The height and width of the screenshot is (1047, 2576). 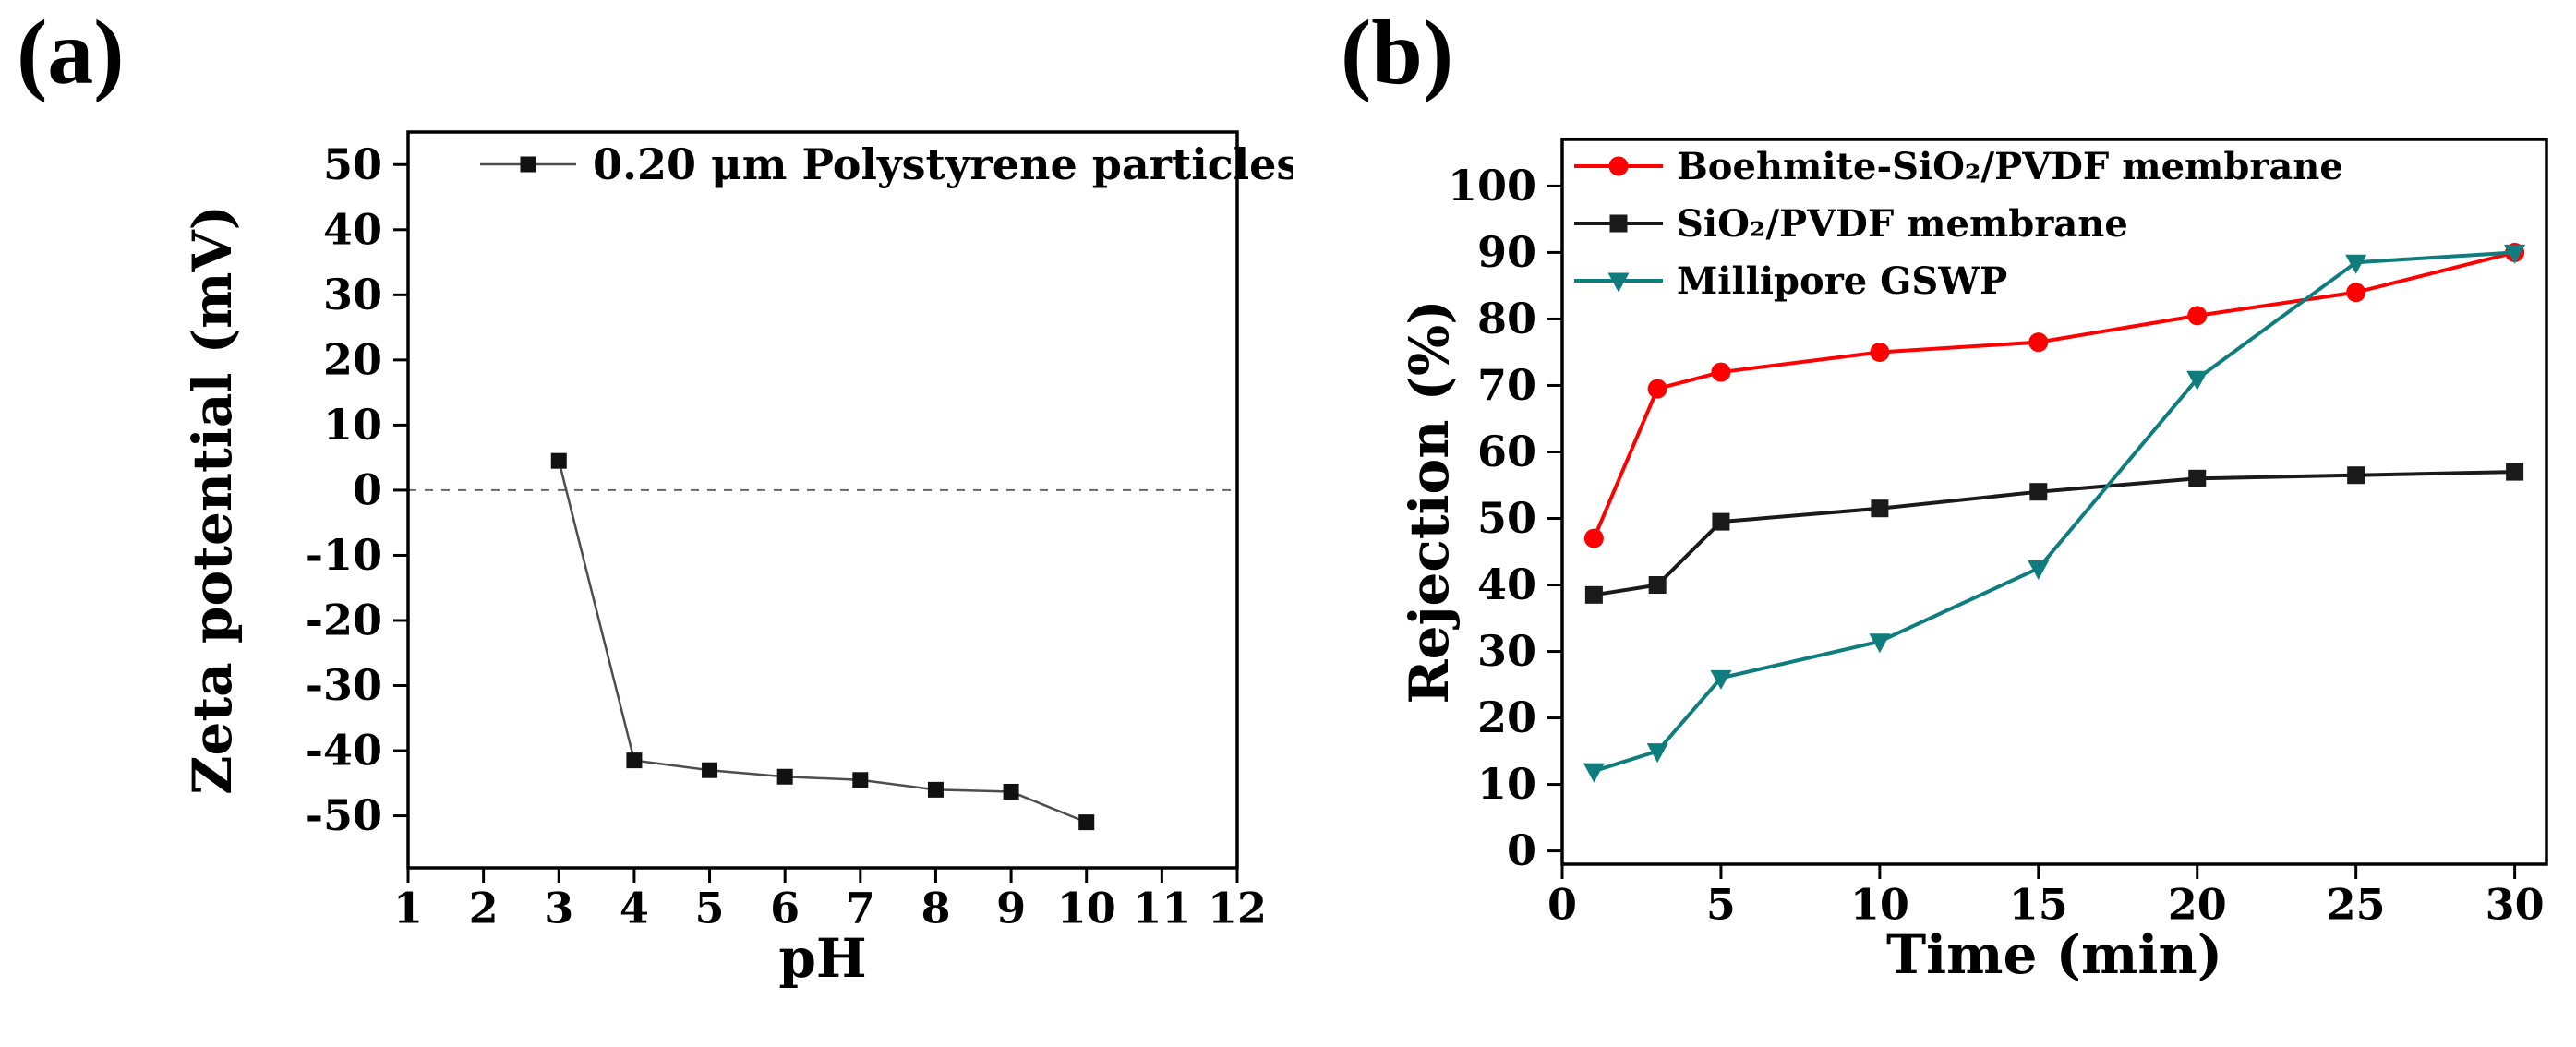 What do you see at coordinates (1618, 282) in the screenshot?
I see `legend-marker-triangle-down` at bounding box center [1618, 282].